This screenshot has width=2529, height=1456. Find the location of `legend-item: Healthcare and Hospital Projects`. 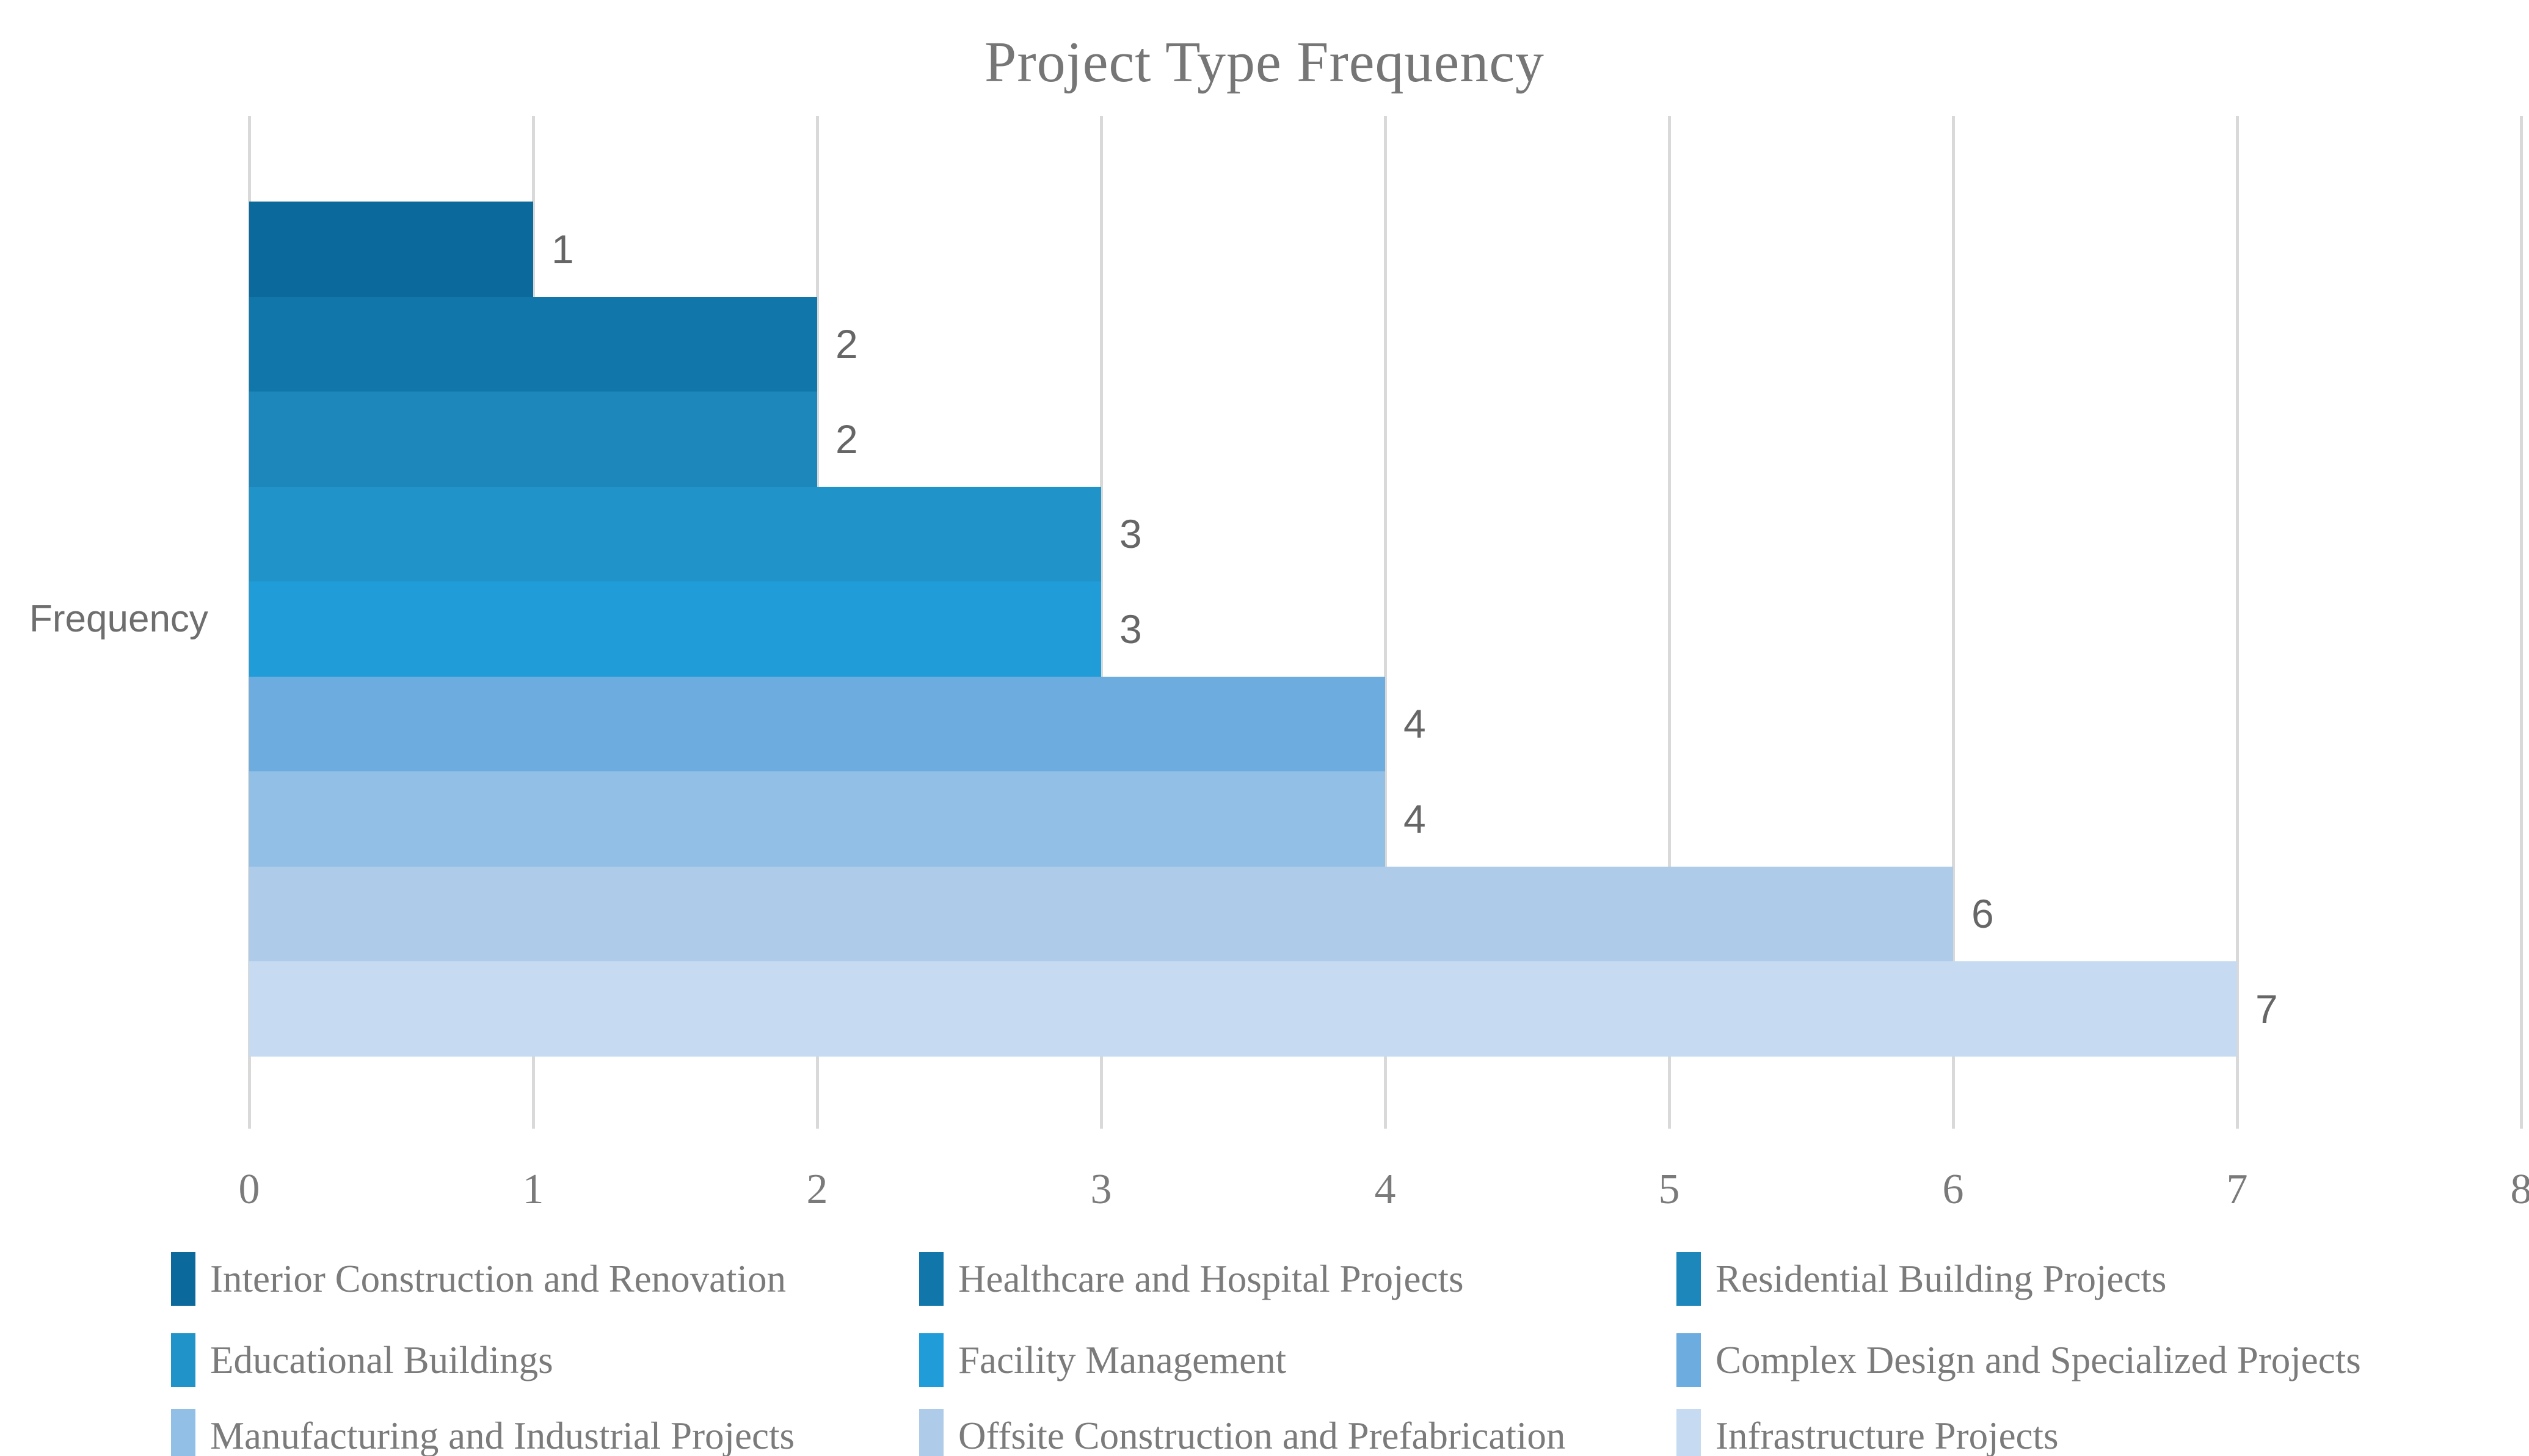

legend-item: Healthcare and Hospital Projects is located at coordinates (1191, 1279).